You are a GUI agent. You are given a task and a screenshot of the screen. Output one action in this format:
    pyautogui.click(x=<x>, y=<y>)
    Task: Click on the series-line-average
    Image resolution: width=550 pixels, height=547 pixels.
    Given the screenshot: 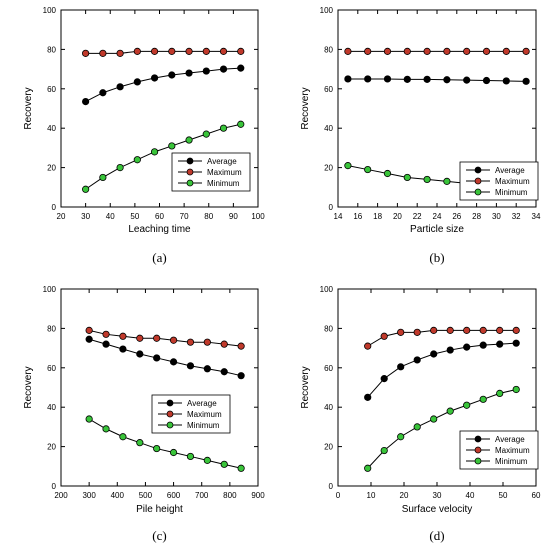 What is the action you would take?
    pyautogui.click(x=442, y=370)
    